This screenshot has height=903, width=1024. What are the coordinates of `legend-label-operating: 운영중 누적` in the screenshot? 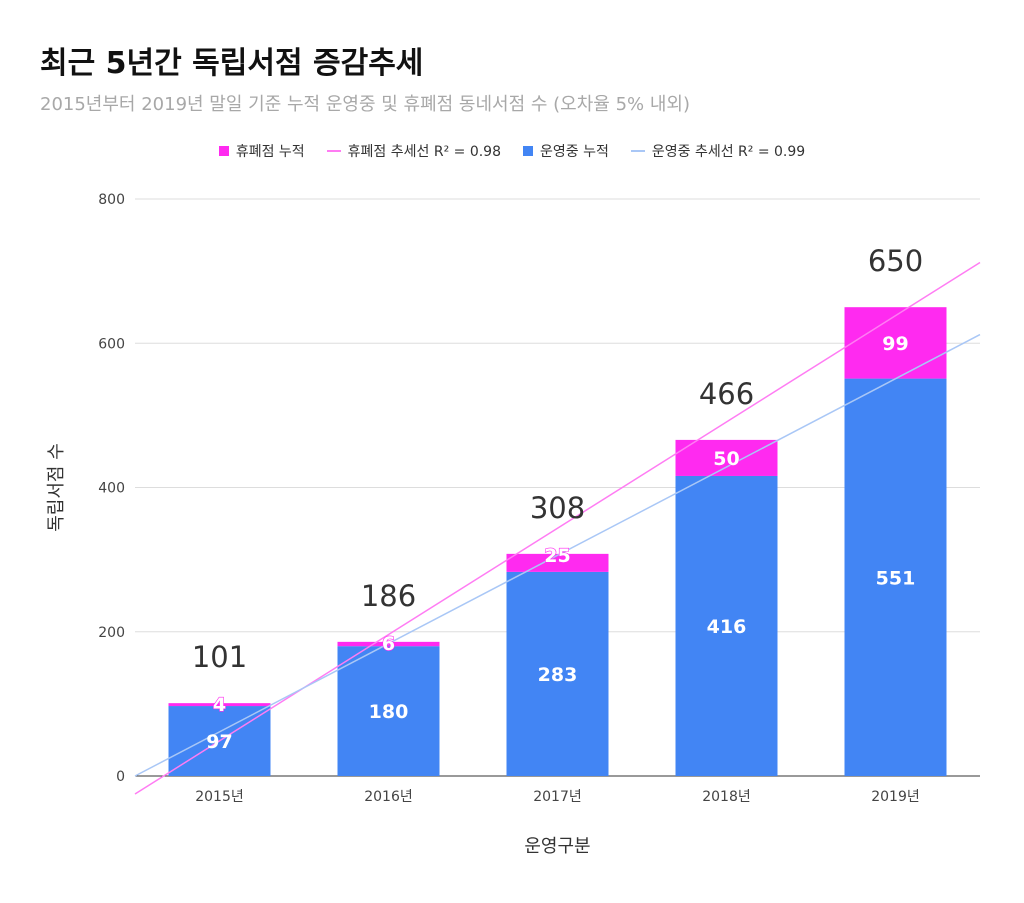 It's located at (574, 152).